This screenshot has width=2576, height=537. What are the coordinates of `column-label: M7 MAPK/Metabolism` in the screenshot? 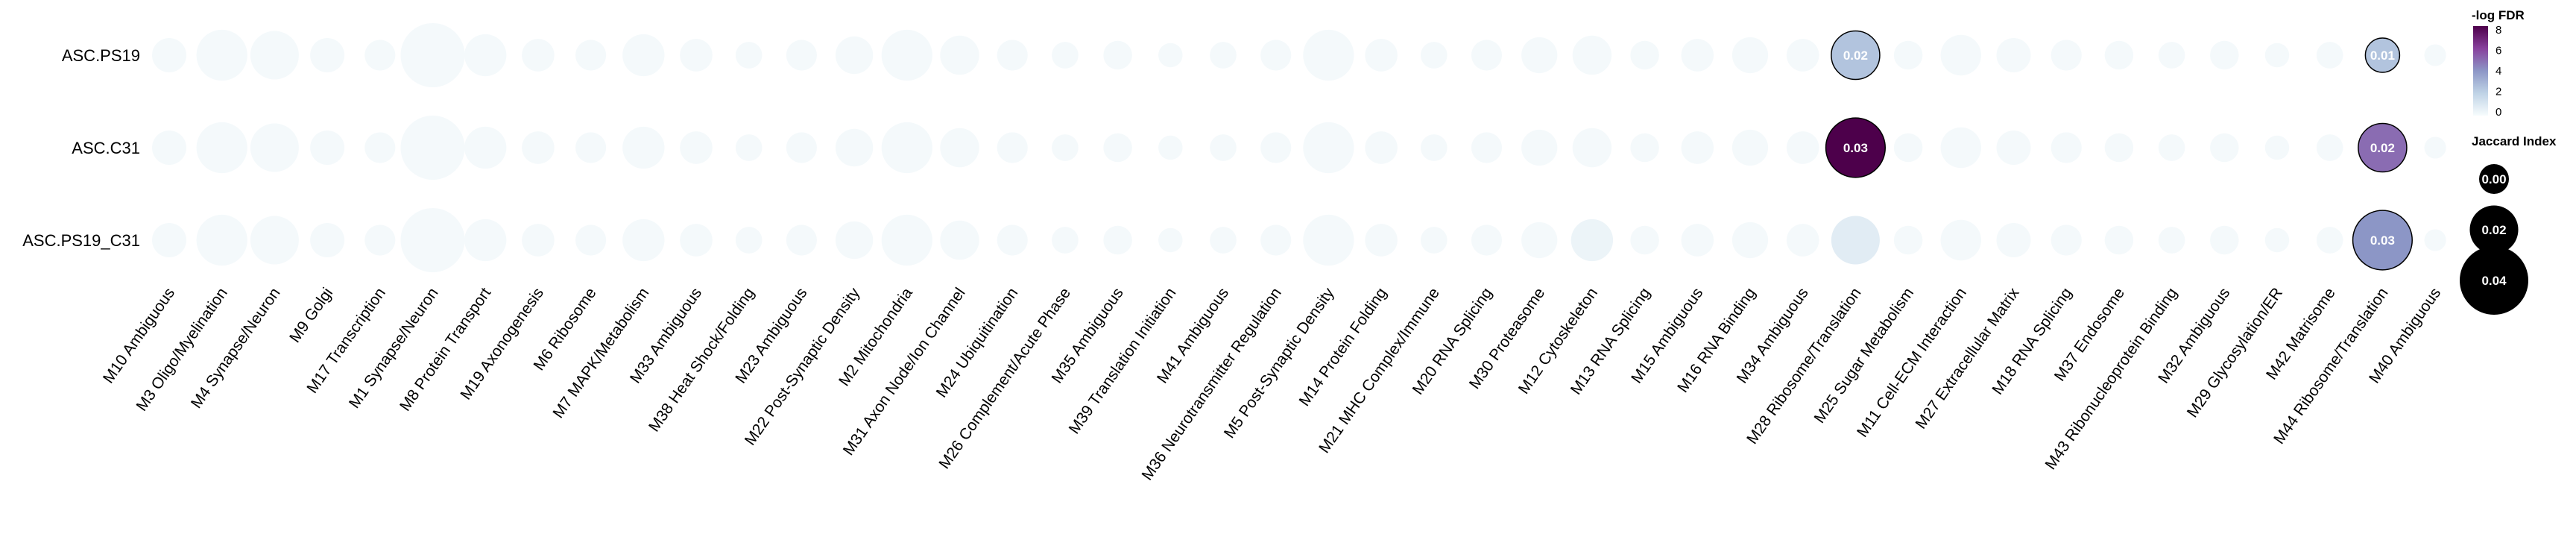 It's located at (601, 353).